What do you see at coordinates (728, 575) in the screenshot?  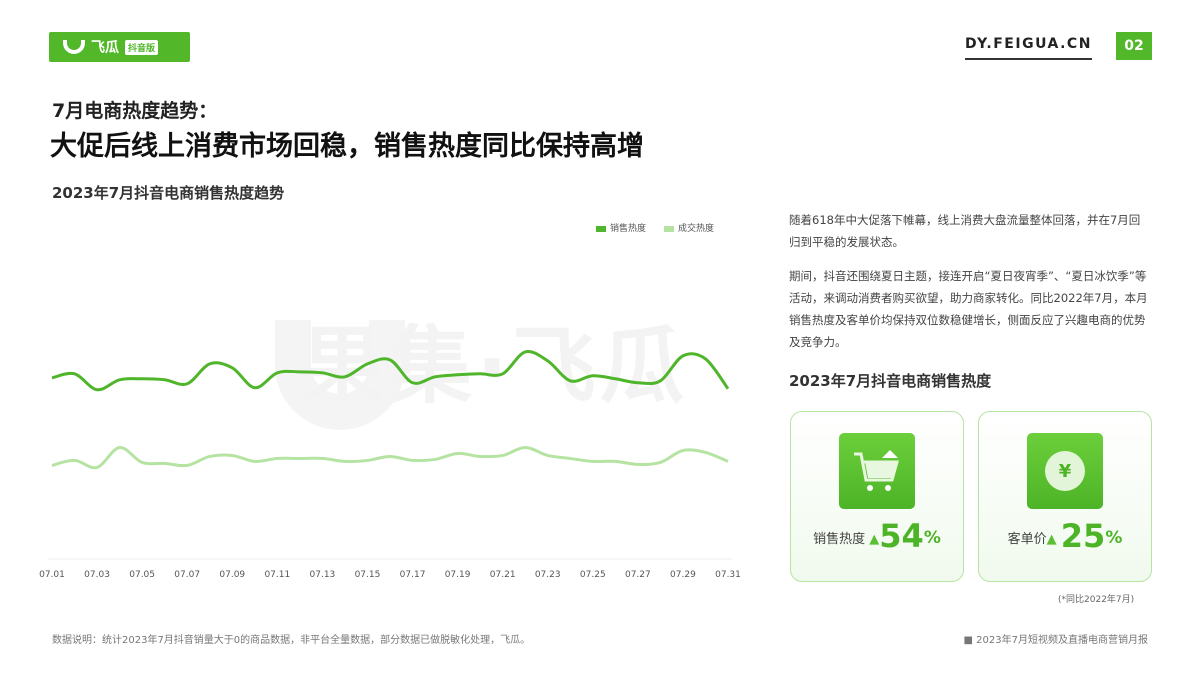 I see `x-tick-label: 07.31` at bounding box center [728, 575].